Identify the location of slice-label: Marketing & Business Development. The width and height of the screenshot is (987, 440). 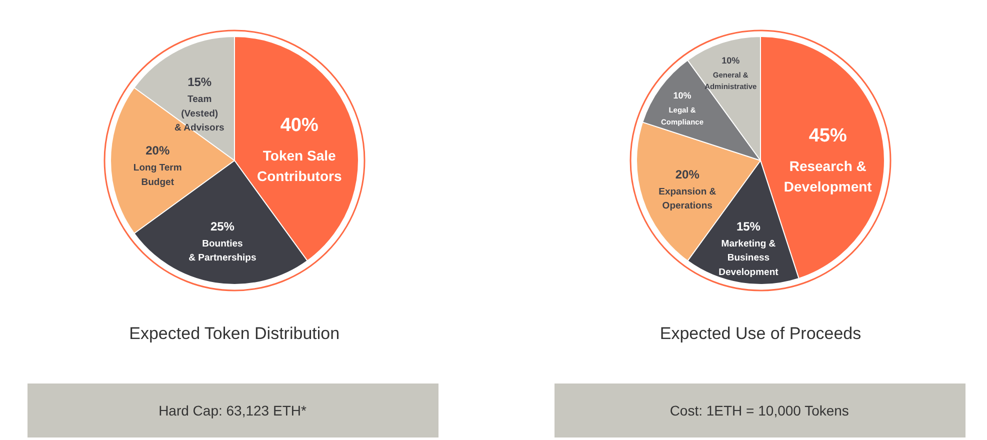
(749, 258).